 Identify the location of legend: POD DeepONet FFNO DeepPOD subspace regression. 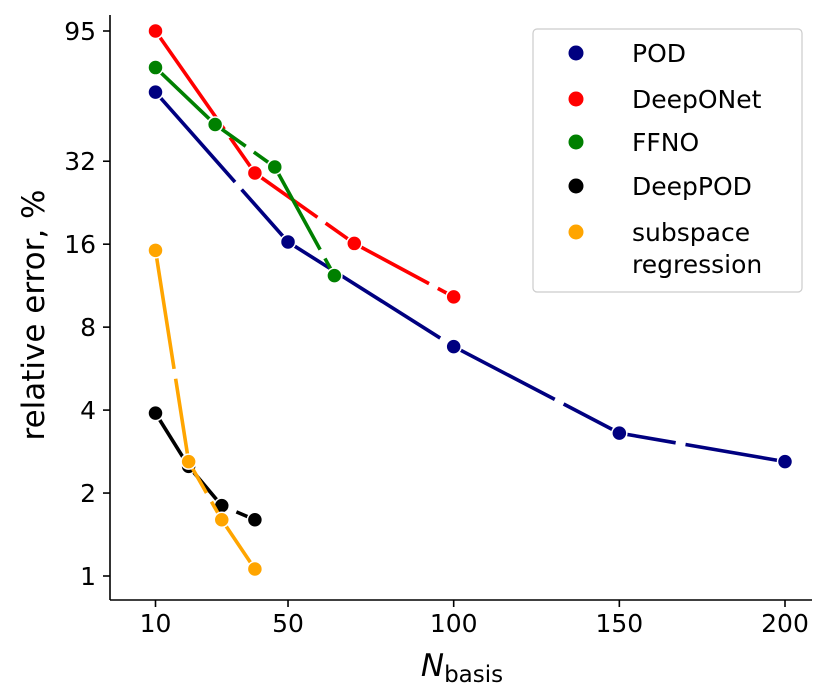
(667, 160).